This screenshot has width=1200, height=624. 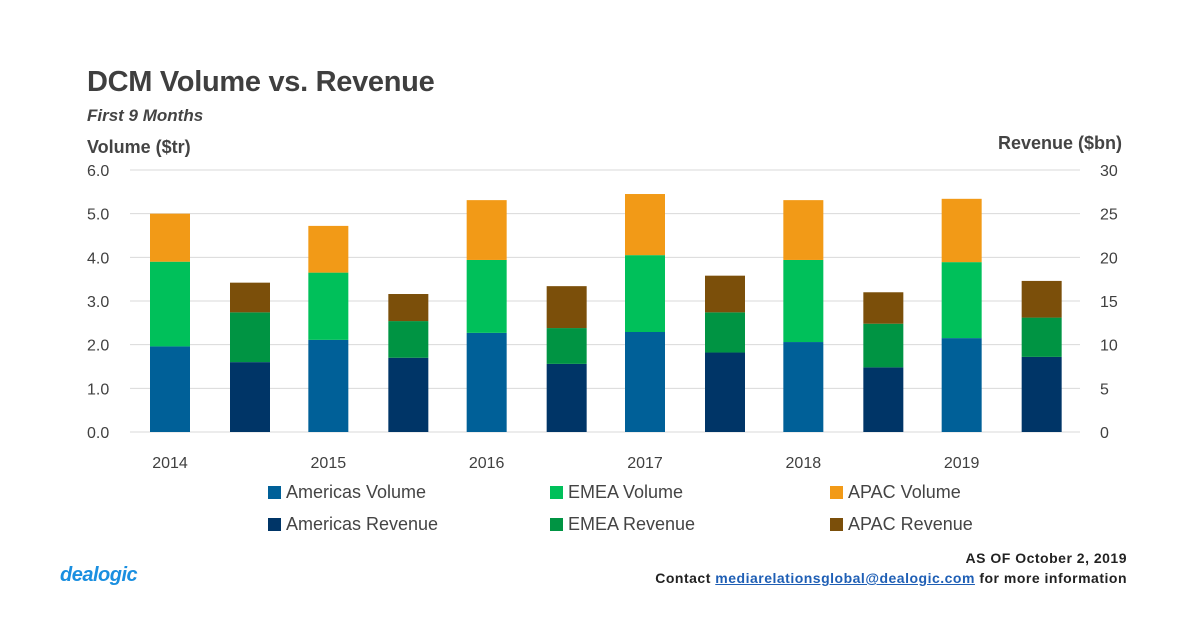 What do you see at coordinates (626, 492) in the screenshot?
I see `legend-label: EMEA Volume` at bounding box center [626, 492].